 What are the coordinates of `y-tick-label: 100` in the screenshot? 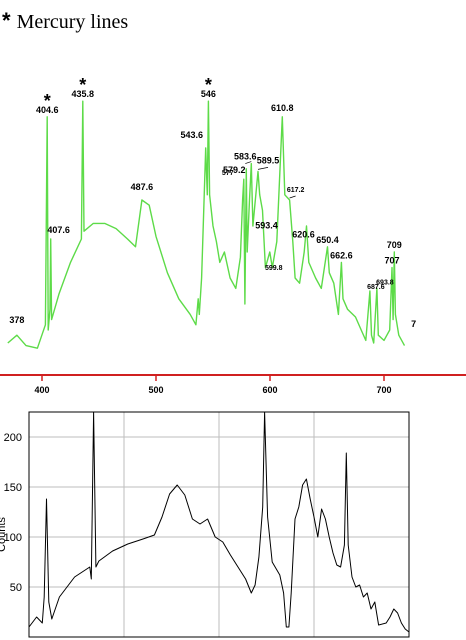 It's located at (13, 538).